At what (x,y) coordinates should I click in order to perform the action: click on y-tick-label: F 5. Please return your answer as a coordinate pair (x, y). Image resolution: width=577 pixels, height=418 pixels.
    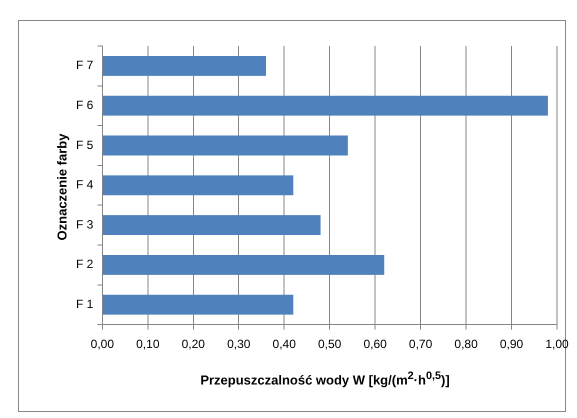
    Looking at the image, I should click on (85, 145).